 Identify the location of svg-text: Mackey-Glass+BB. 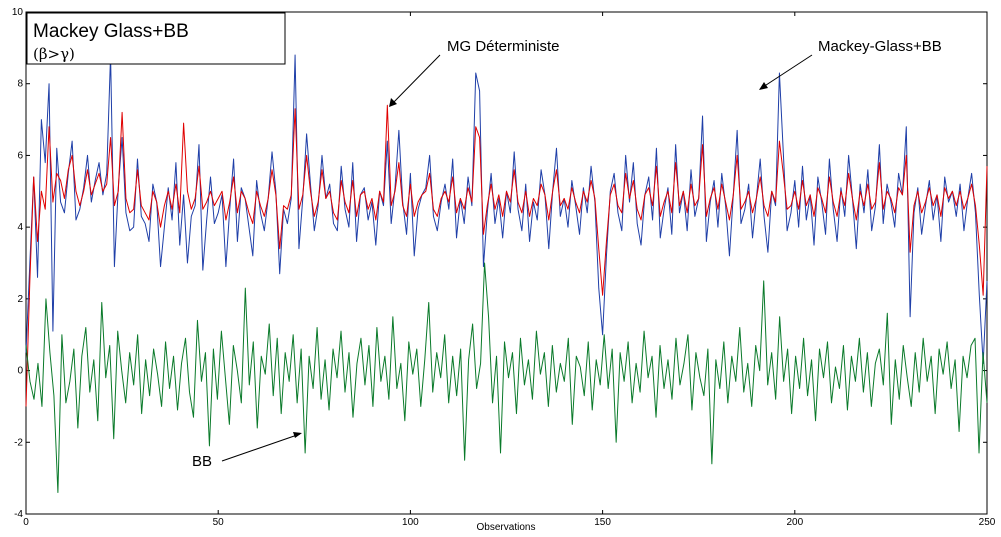
(880, 46).